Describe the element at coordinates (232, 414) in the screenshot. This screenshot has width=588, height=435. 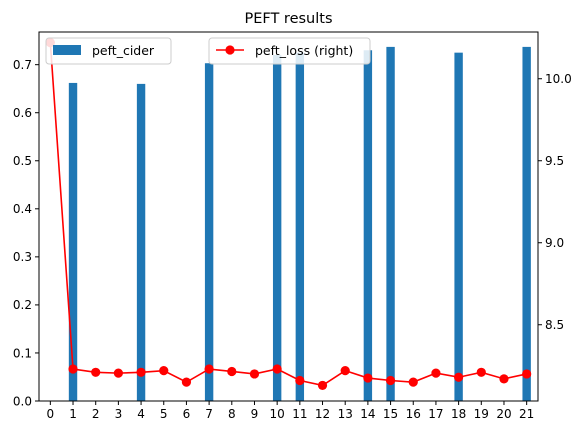
I see `x-tick-label-8: 8` at that location.